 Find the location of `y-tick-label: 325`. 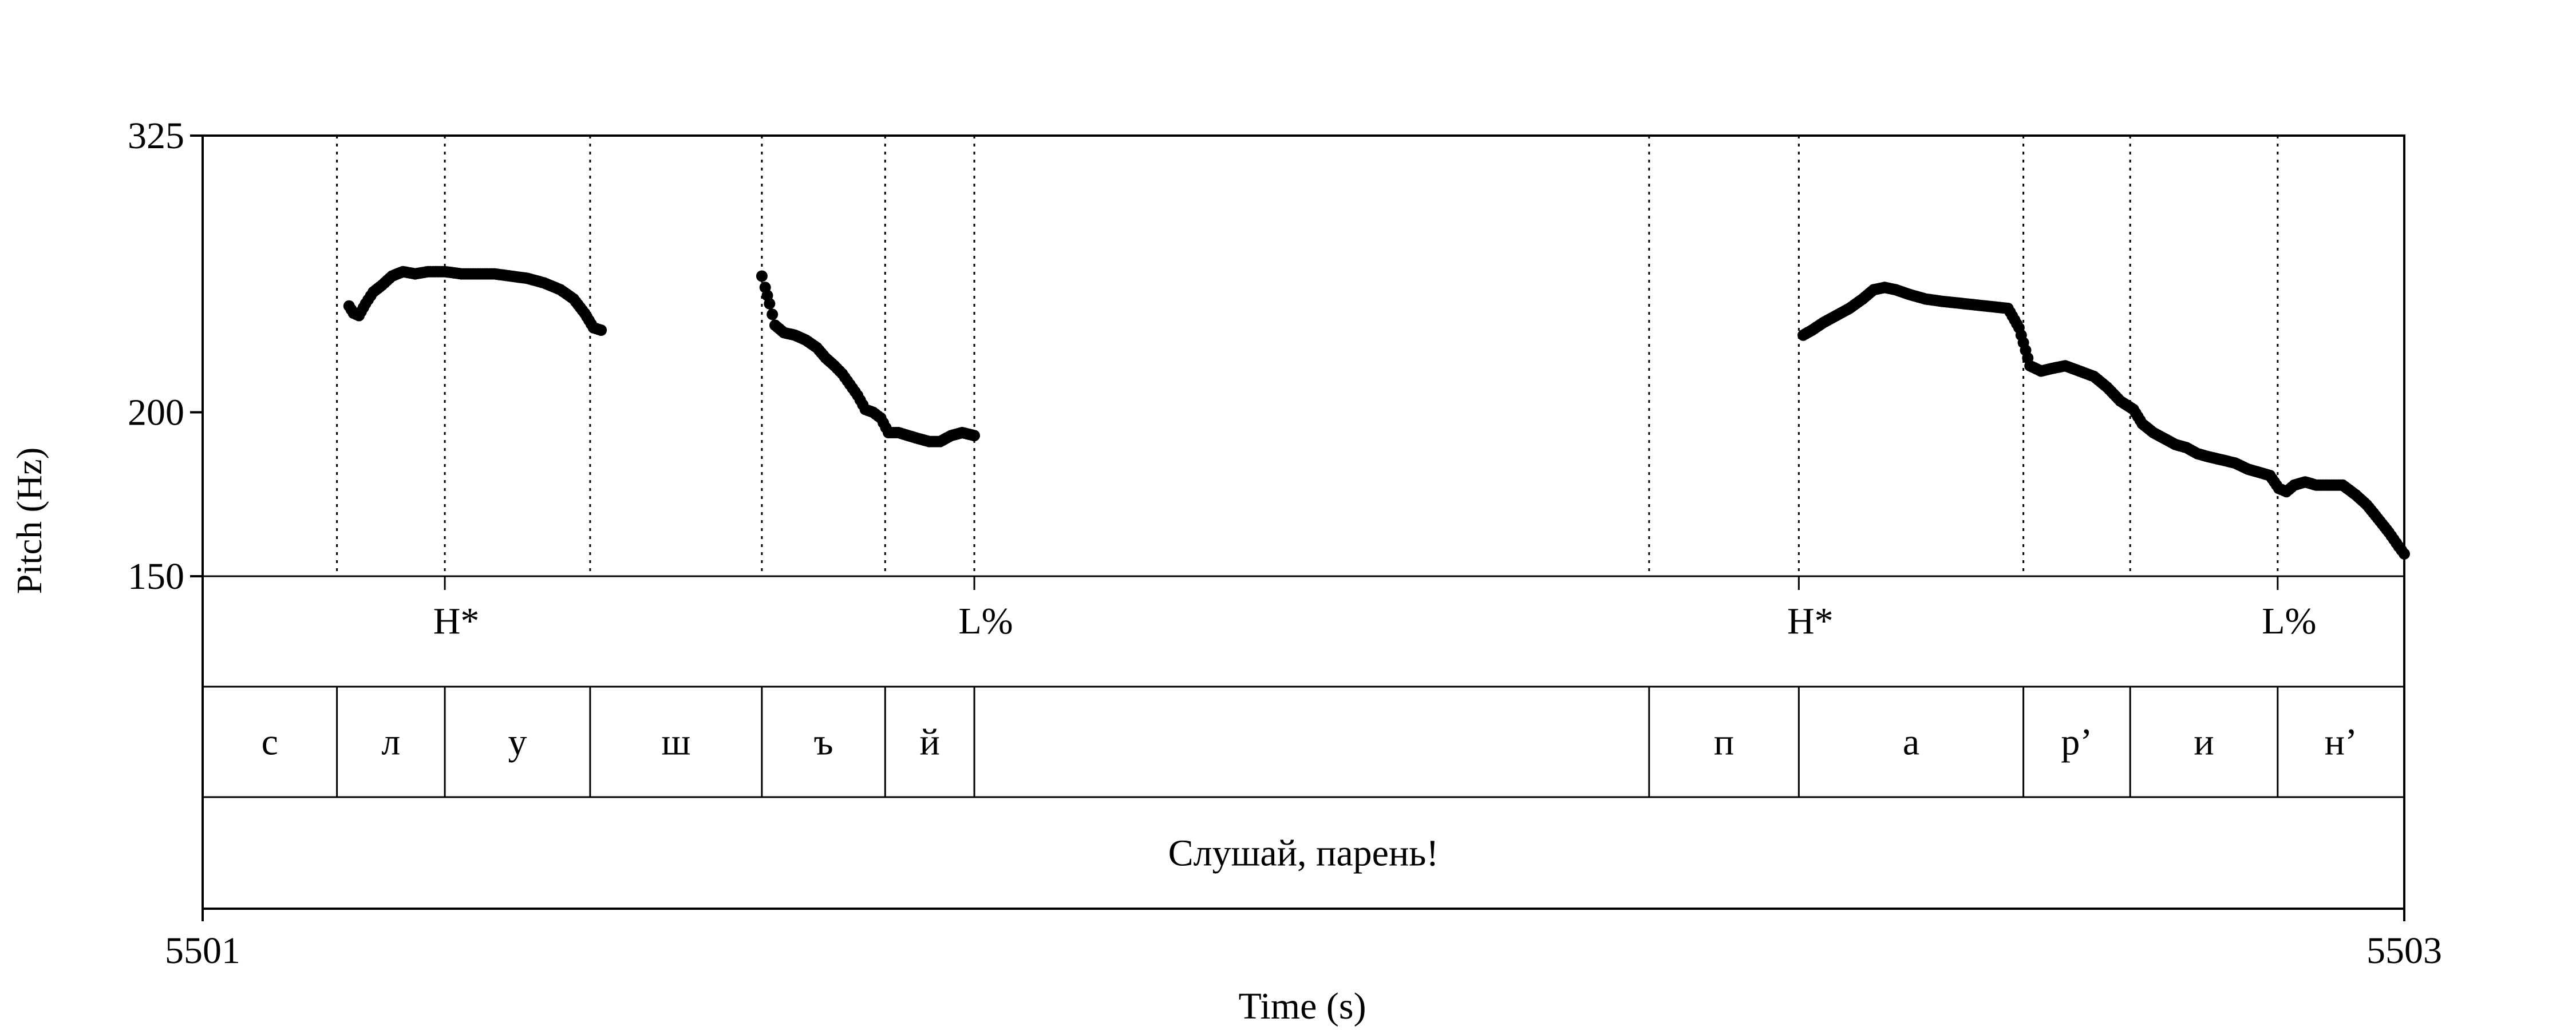

y-tick-label: 325 is located at coordinates (156, 136).